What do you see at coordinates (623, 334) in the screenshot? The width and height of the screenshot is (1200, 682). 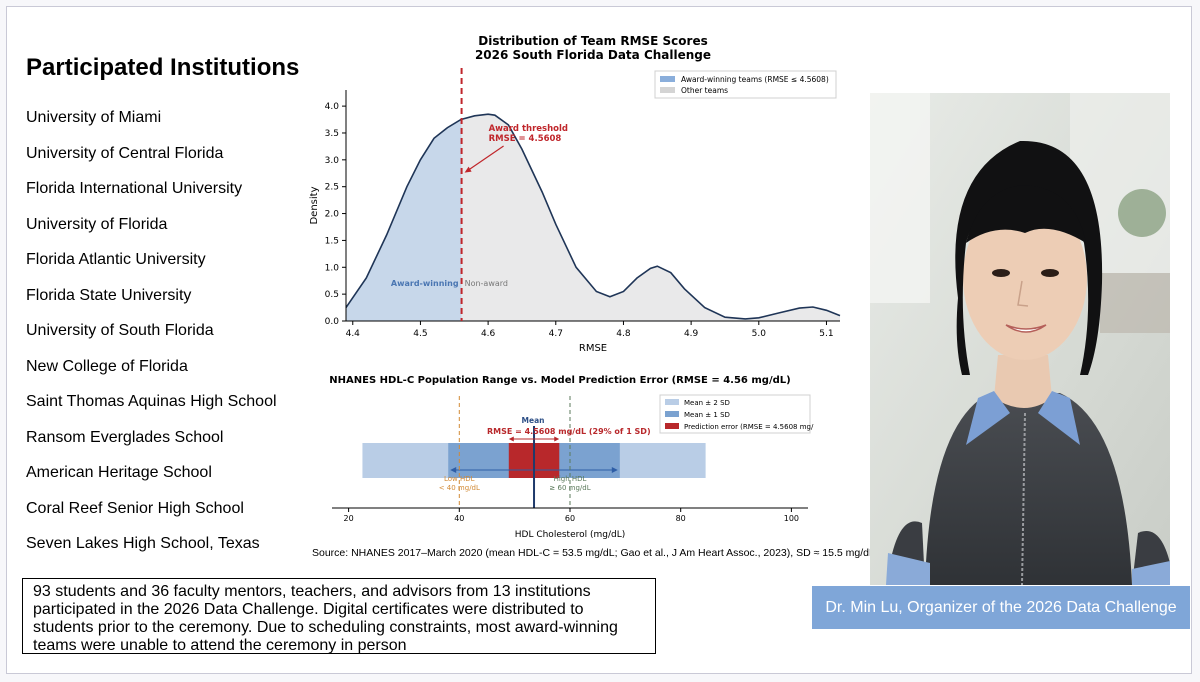 I see `x-tick-label: 4.8` at bounding box center [623, 334].